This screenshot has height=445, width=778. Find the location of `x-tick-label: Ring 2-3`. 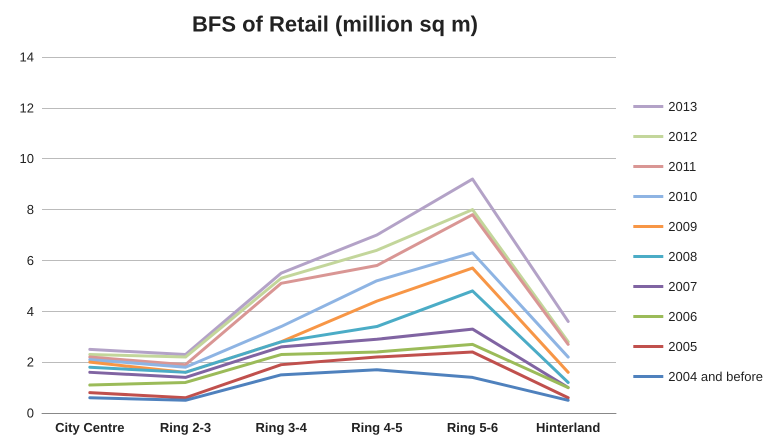

x-tick-label: Ring 2-3 is located at coordinates (186, 427).